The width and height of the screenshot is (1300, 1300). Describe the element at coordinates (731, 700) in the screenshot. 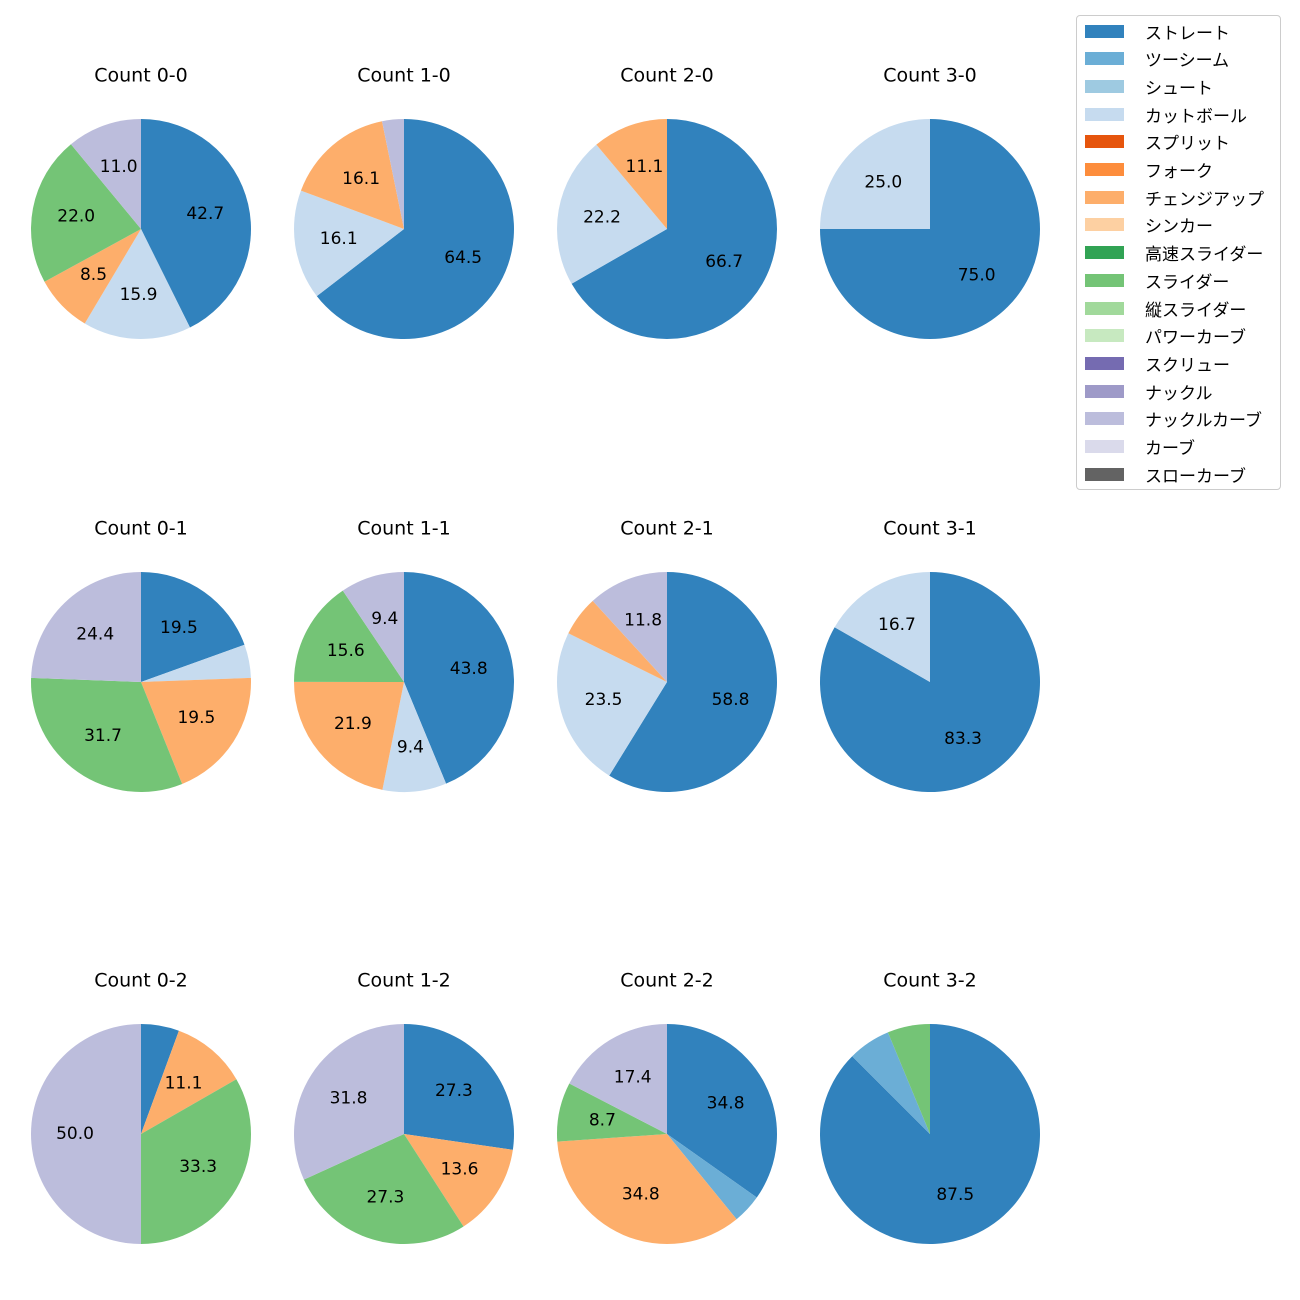

I see `slice-label: 58.8` at that location.